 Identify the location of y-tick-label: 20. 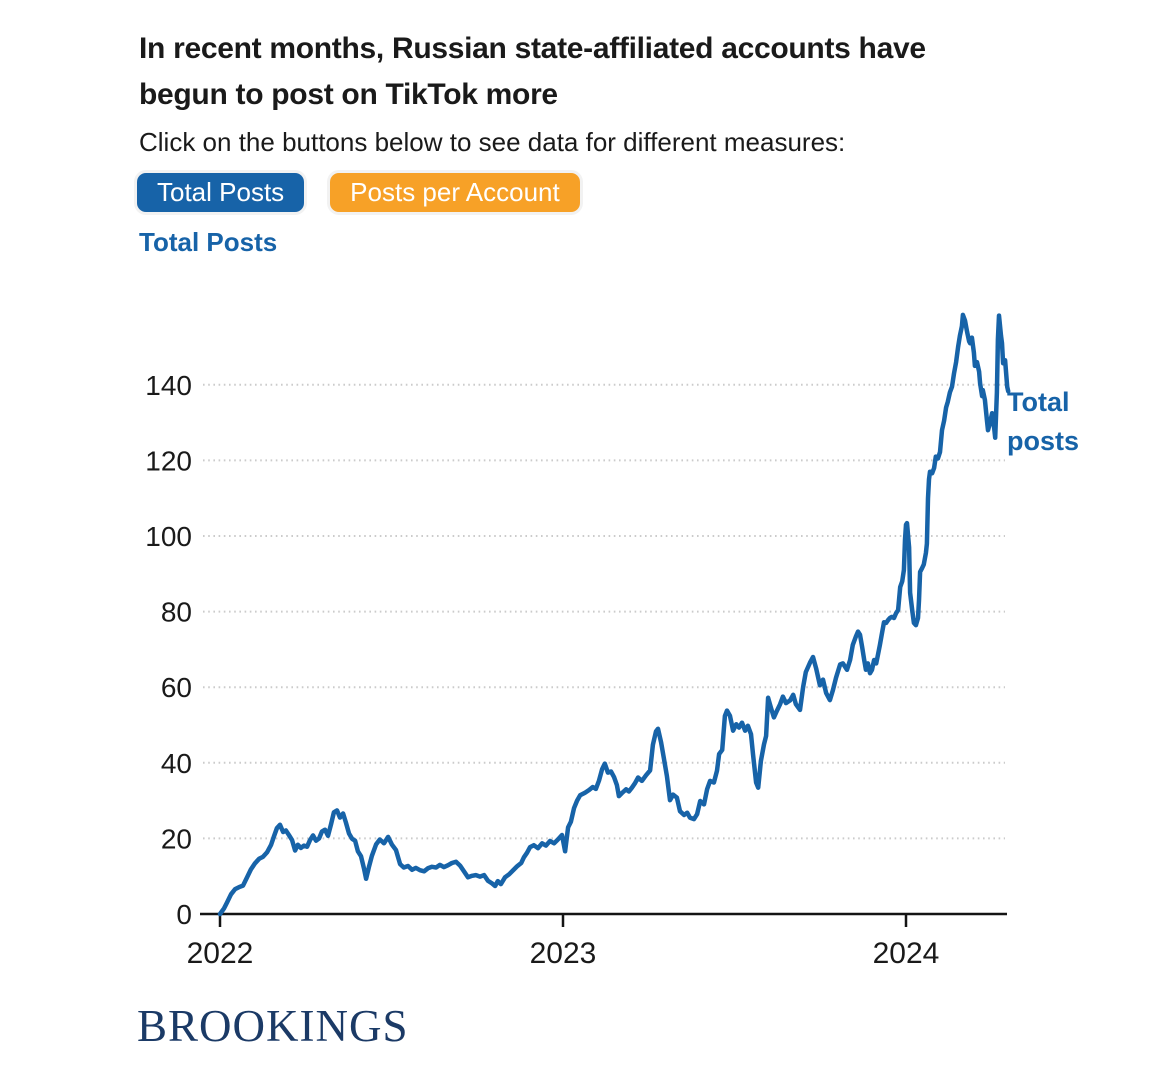
(176, 838).